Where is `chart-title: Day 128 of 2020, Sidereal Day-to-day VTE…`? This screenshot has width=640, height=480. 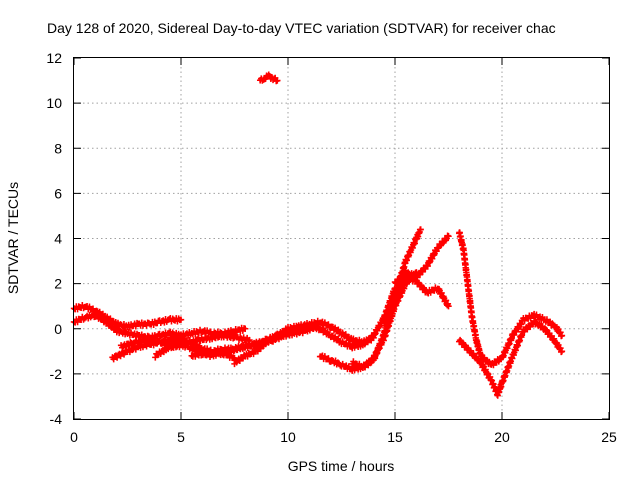
chart-title: Day 128 of 2020, Sidereal Day-to-day VTE… is located at coordinates (301, 28).